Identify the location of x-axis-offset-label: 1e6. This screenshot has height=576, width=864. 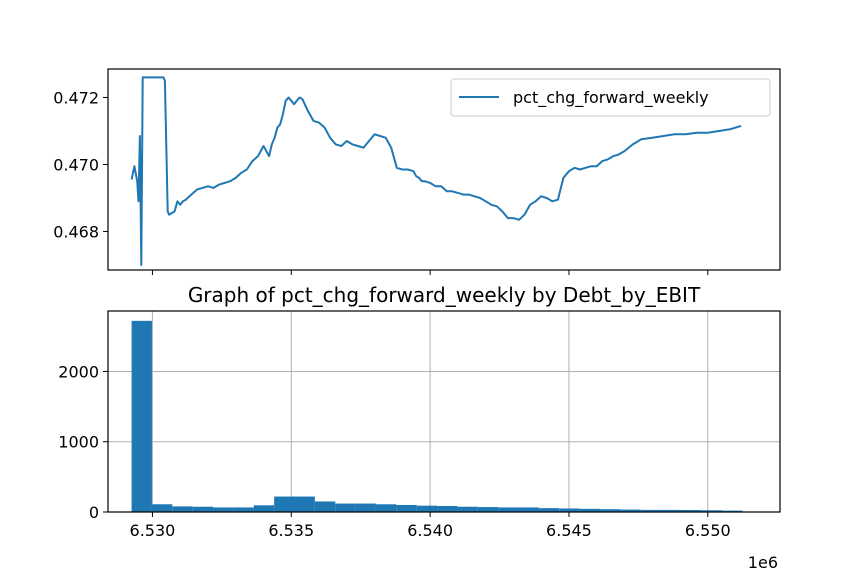
(763, 562).